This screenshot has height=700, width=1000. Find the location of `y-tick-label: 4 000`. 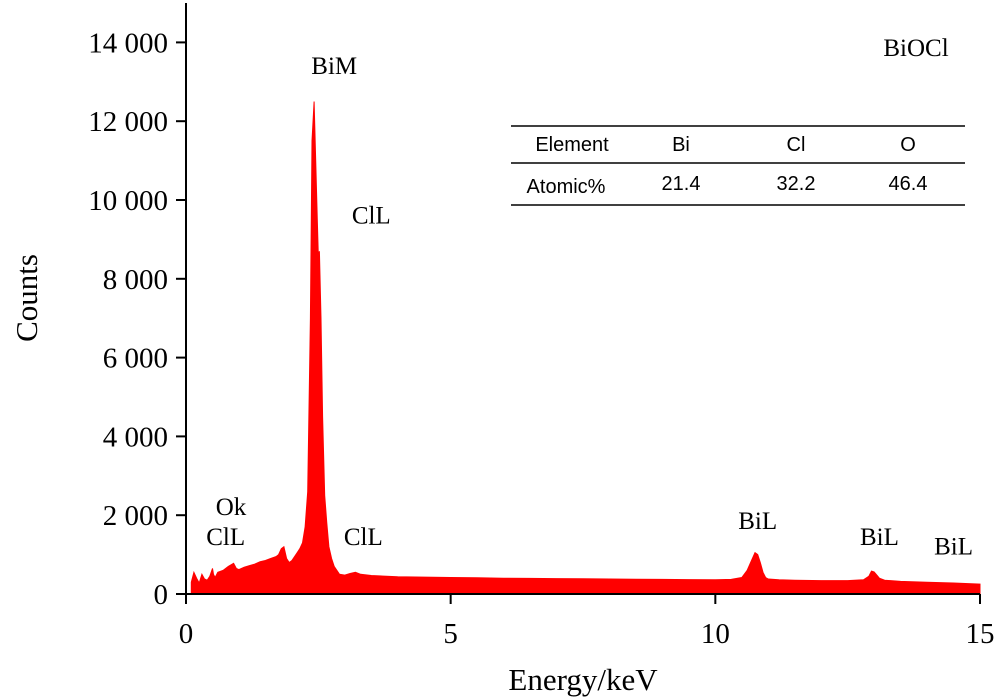

y-tick-label: 4 000 is located at coordinates (135, 437).